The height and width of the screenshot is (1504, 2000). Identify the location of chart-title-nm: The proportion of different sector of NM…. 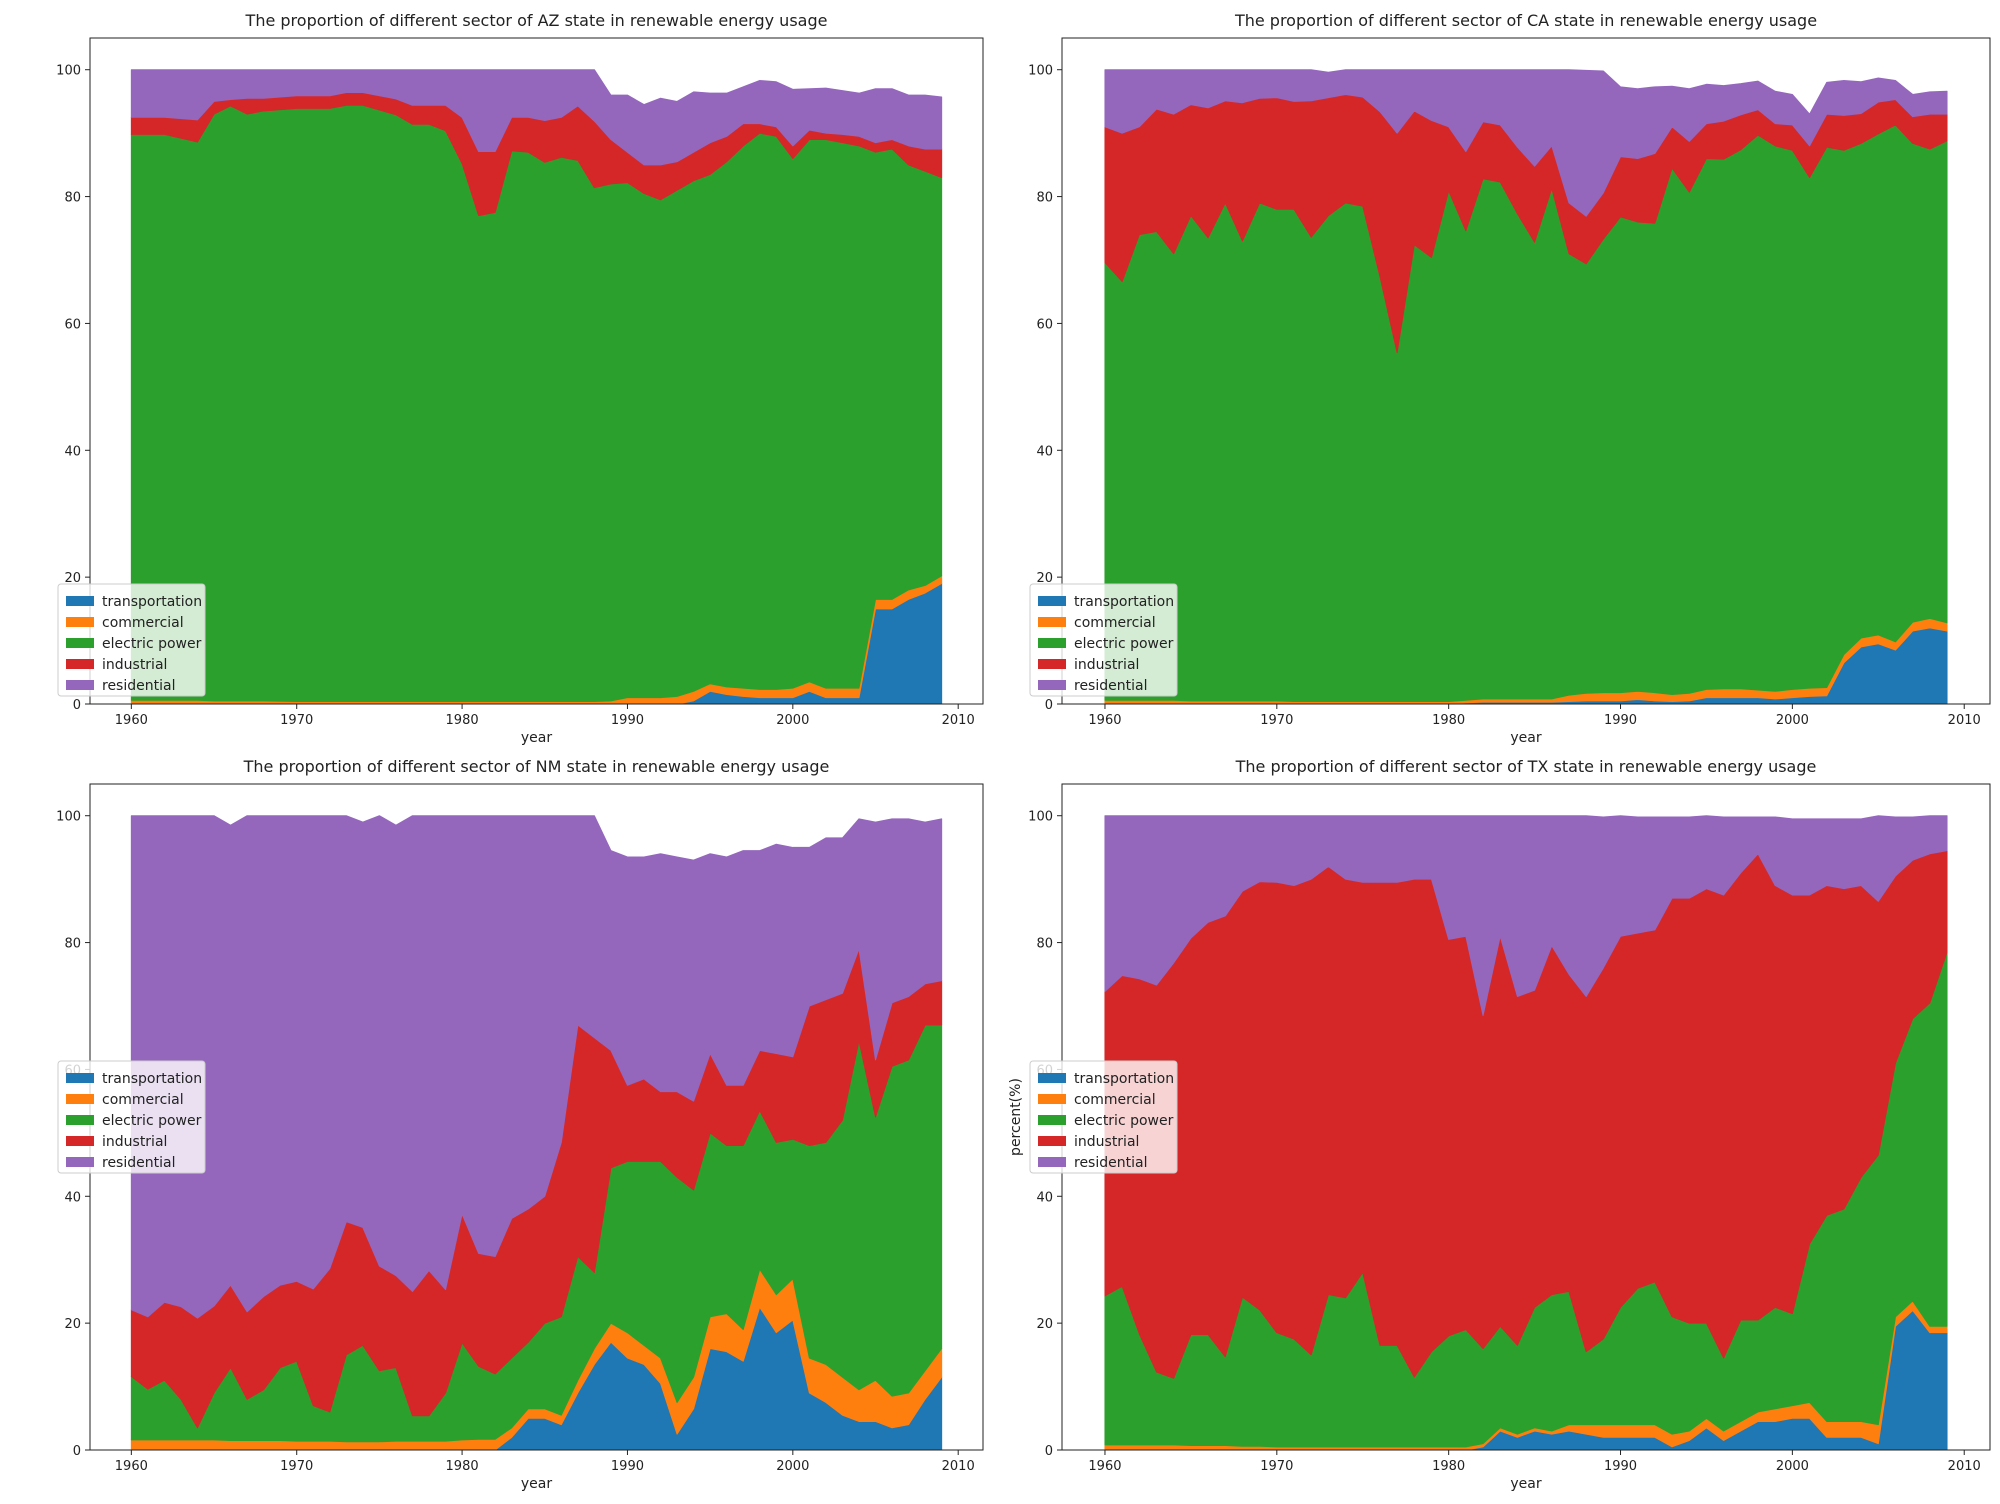
(536, 766).